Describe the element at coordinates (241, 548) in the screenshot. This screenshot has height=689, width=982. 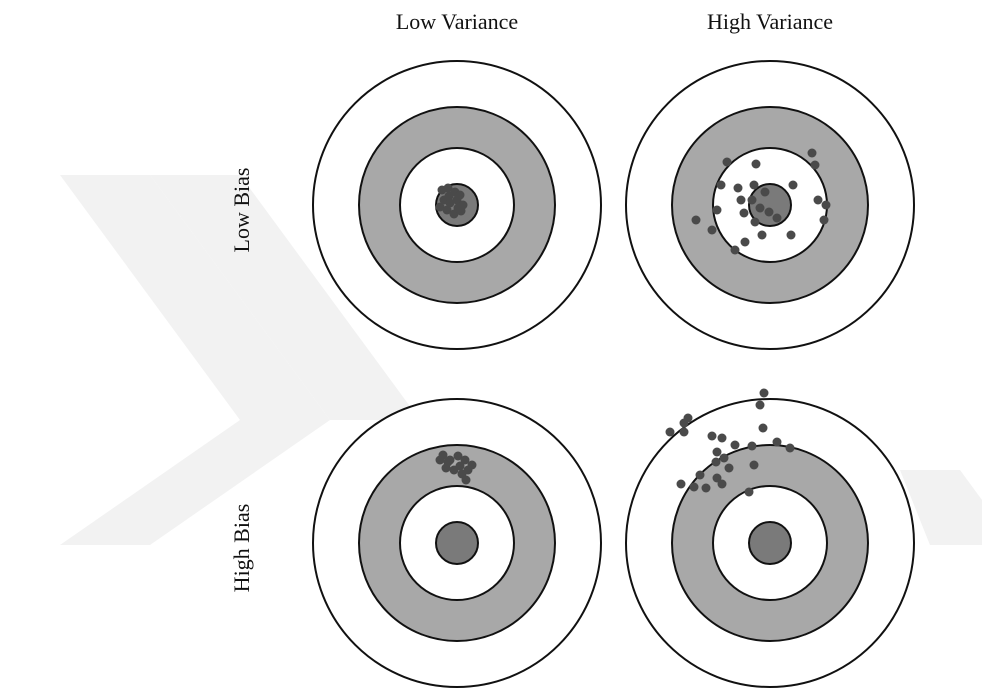
I see `row-label: High Bias` at that location.